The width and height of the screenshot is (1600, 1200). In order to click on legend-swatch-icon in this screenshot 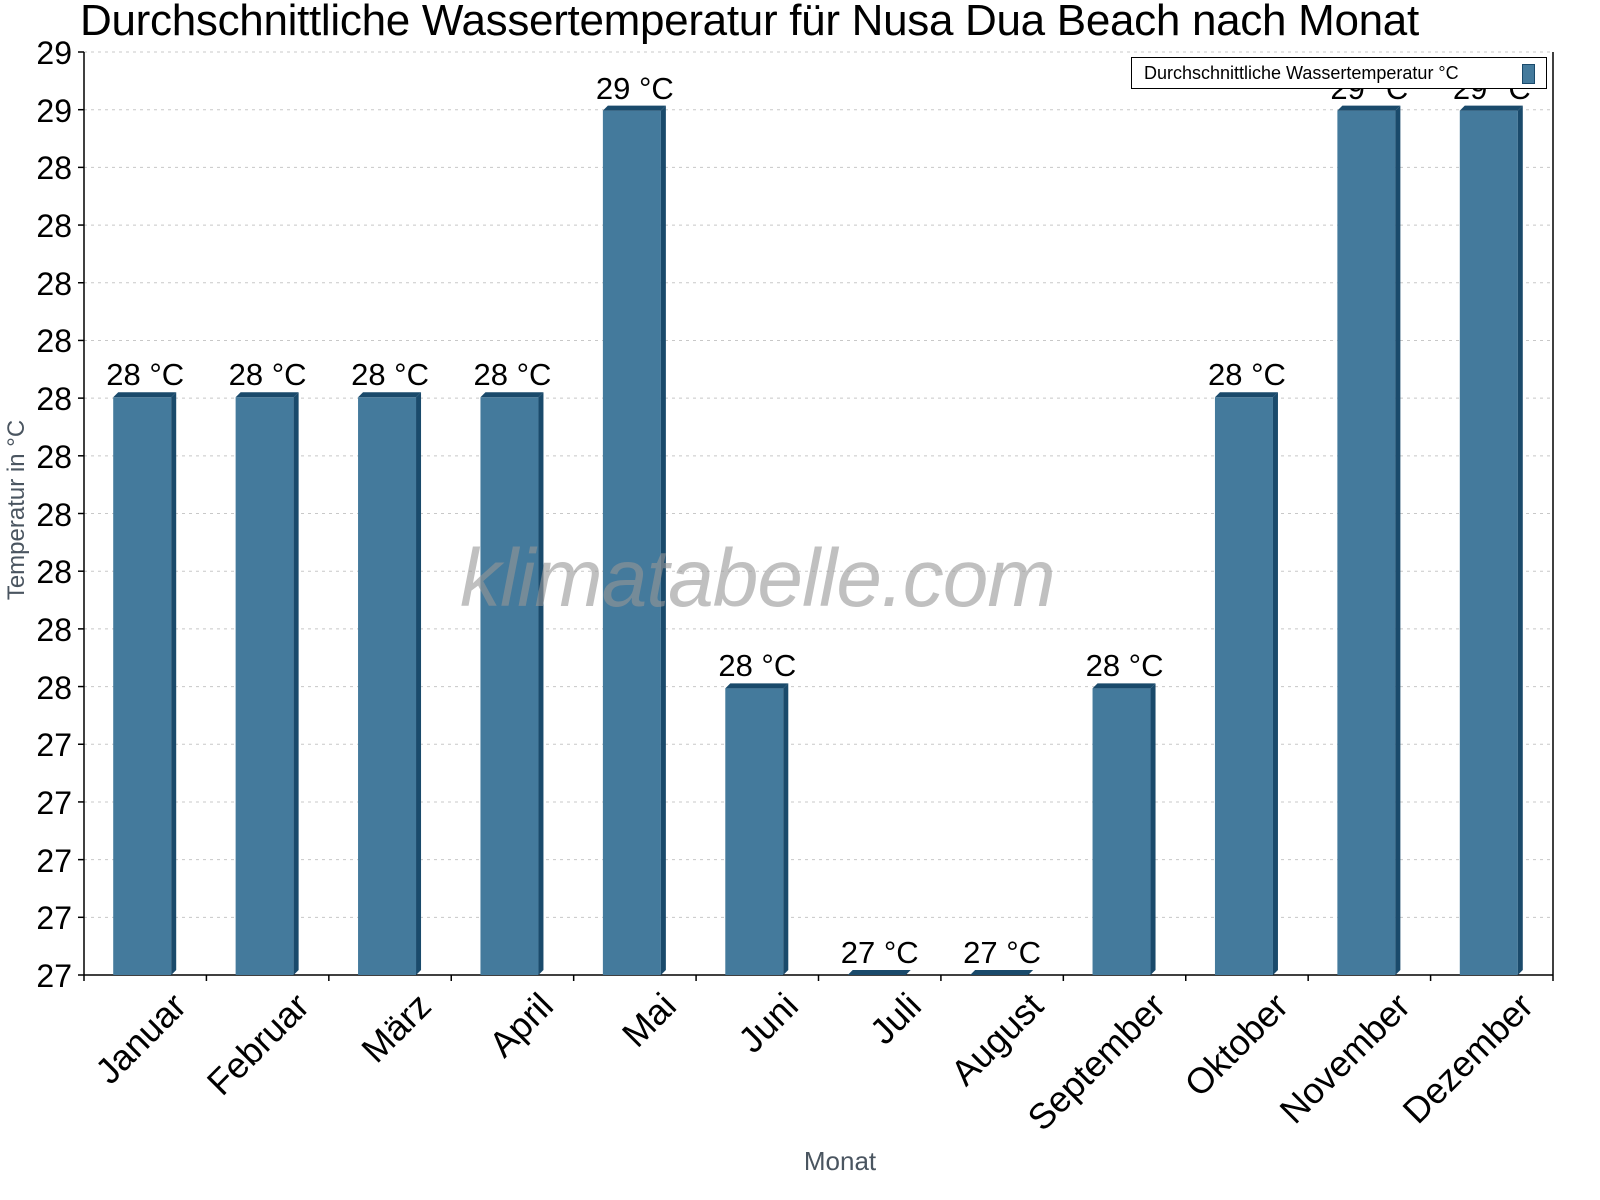, I will do `click(1528, 74)`.